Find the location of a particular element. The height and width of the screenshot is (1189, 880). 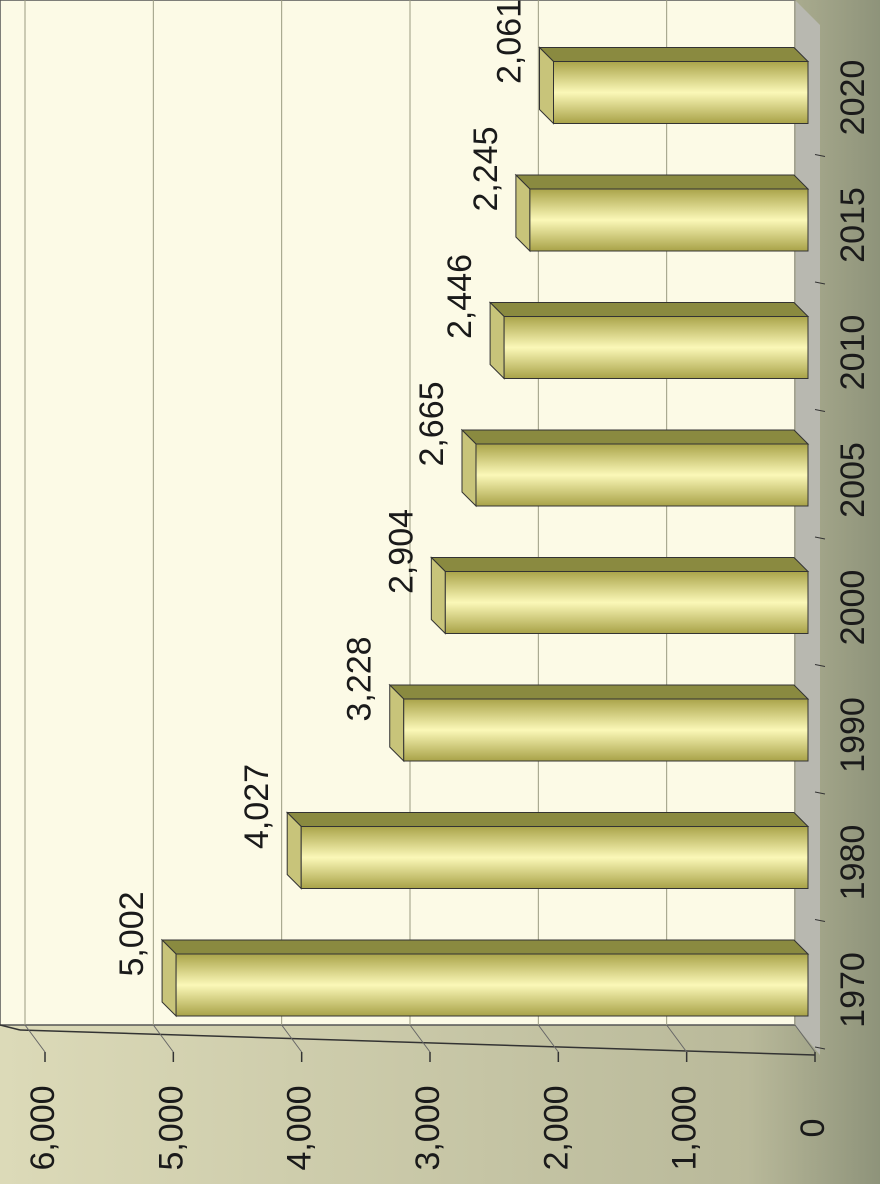

x-tick-label: 2020 is located at coordinates (853, 98).